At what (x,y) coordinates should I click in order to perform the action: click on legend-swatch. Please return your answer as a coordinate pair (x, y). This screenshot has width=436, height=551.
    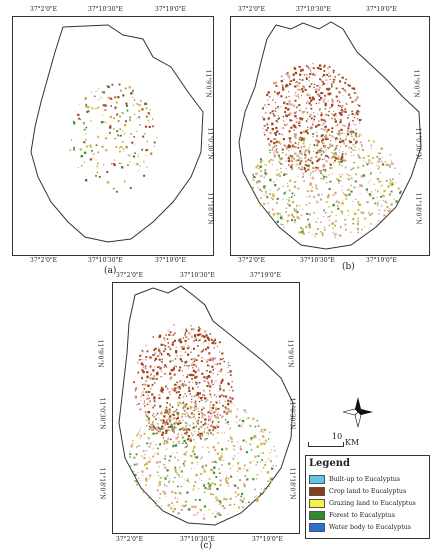
    Looking at the image, I should click on (317, 491).